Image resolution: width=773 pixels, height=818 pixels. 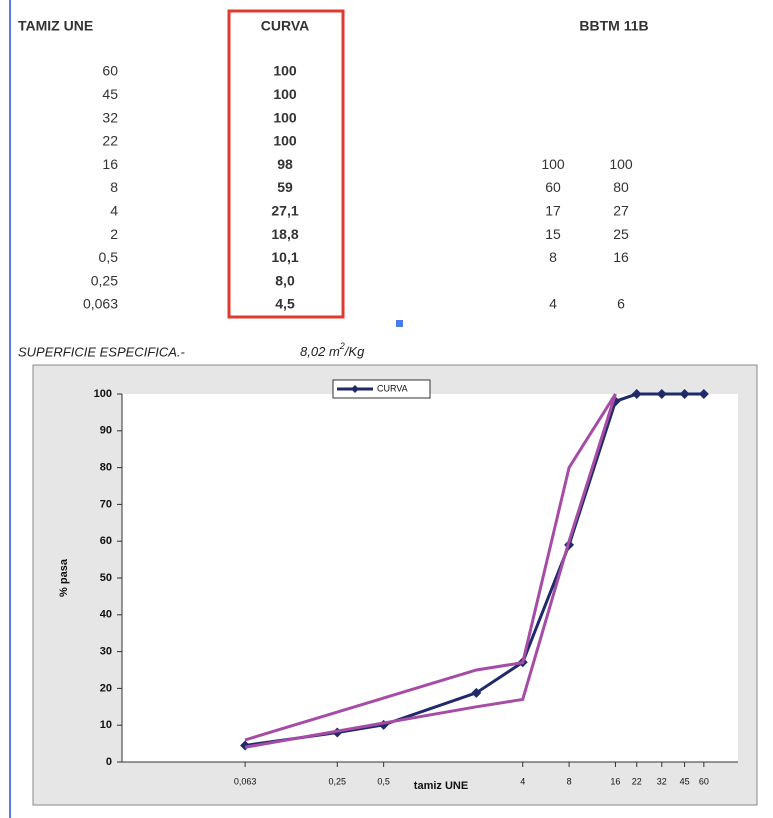 I want to click on min-cell: 8, so click(x=553, y=257).